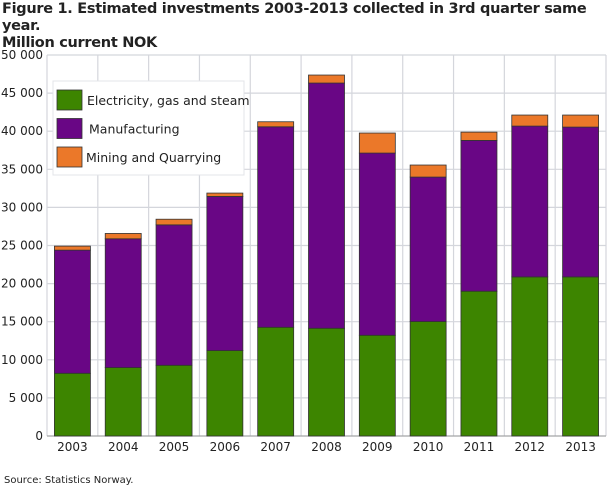 The width and height of the screenshot is (610, 488). I want to click on bar-mining-and-quarrying-2009, so click(377, 143).